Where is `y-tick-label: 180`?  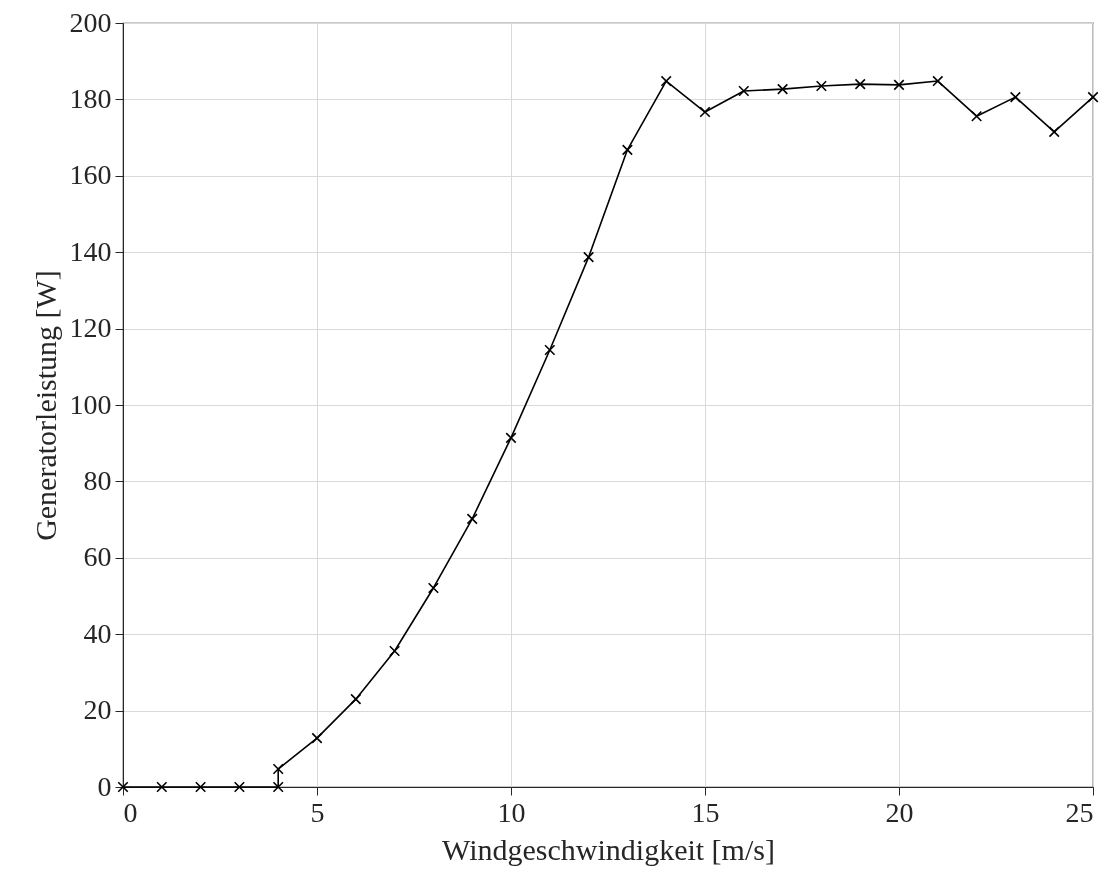 y-tick-label: 180 is located at coordinates (90, 98).